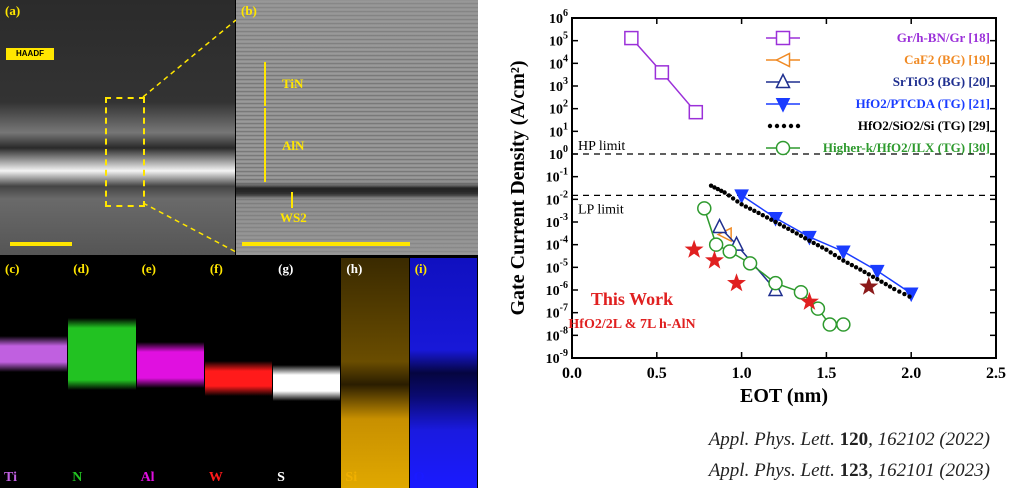 The image size is (1024, 502). I want to click on panel-a-label: (a), so click(13, 10).